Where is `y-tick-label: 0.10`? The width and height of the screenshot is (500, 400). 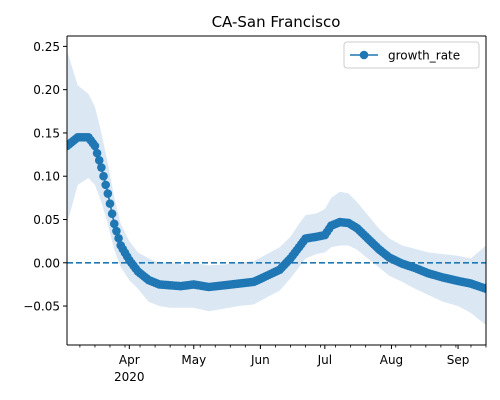
y-tick-label: 0.10 is located at coordinates (46, 177).